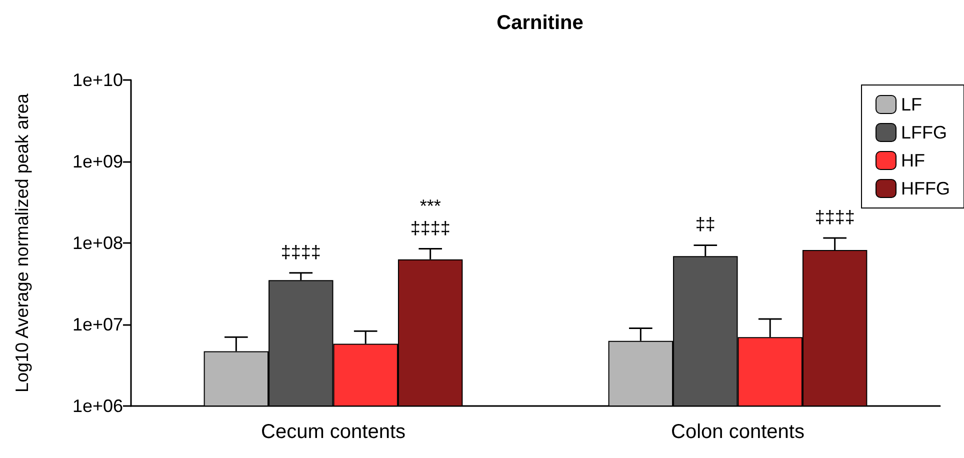  What do you see at coordinates (924, 132) in the screenshot?
I see `legend-label: LFFG` at bounding box center [924, 132].